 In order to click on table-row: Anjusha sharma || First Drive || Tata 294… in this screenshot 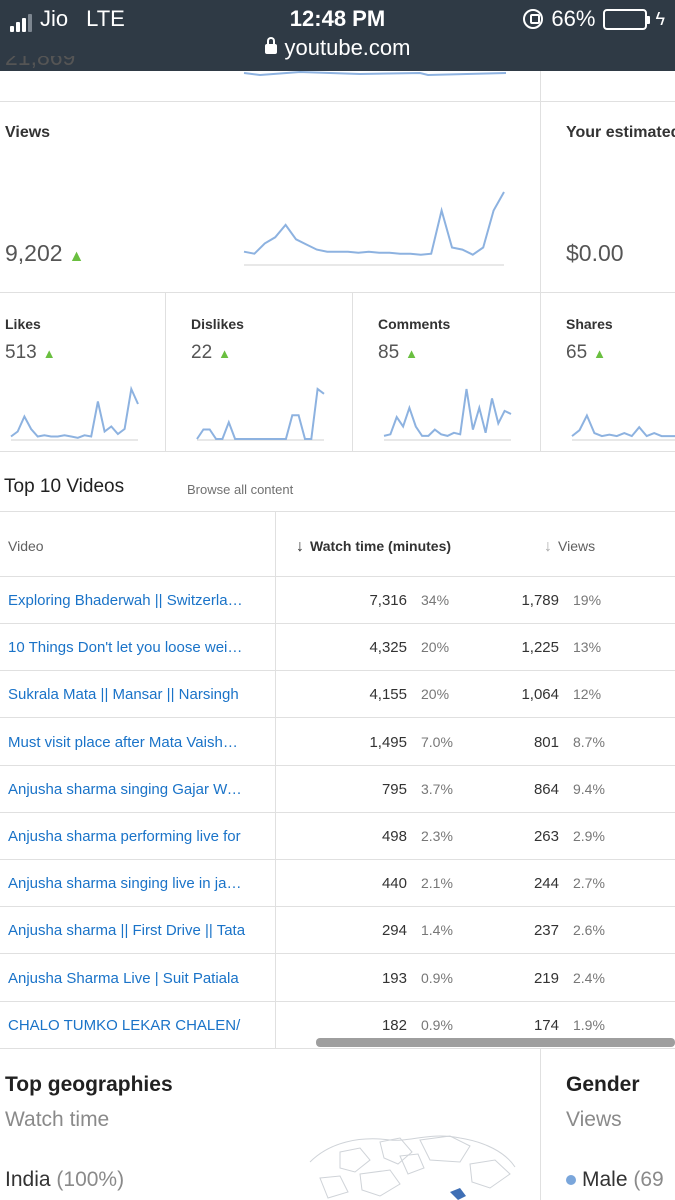, I will do `click(337, 931)`.